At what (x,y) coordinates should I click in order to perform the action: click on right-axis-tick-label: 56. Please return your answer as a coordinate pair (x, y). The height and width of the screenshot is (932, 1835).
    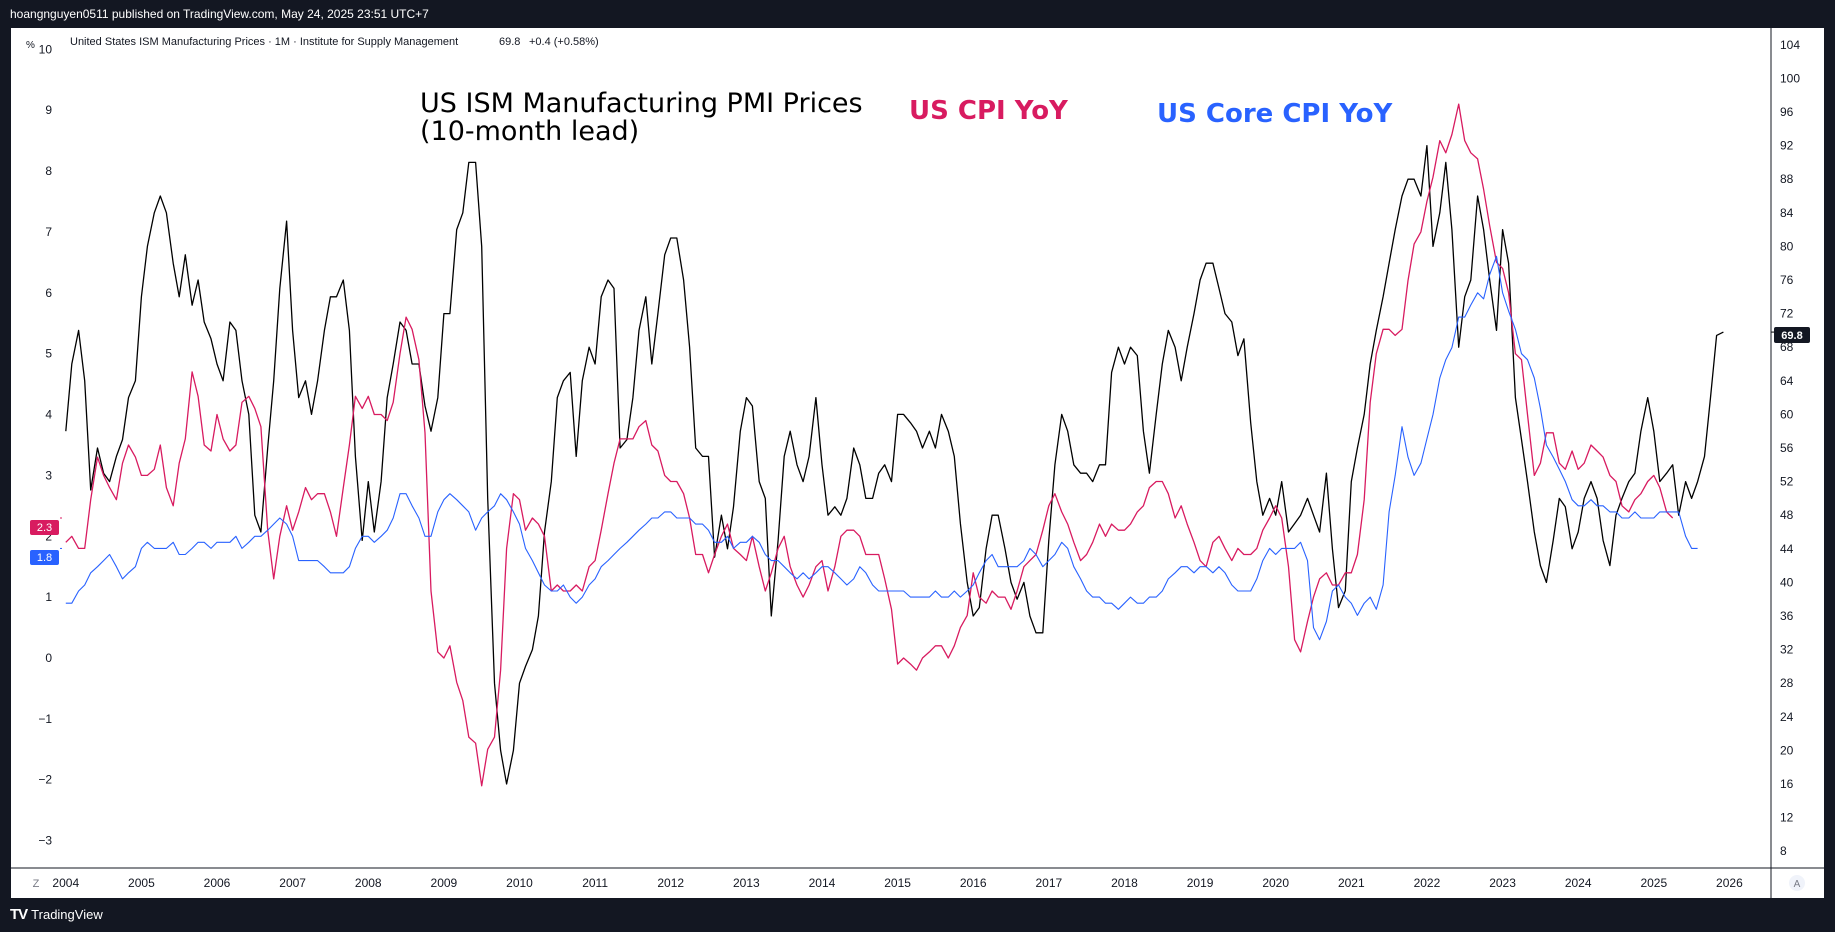
    Looking at the image, I should click on (1787, 448).